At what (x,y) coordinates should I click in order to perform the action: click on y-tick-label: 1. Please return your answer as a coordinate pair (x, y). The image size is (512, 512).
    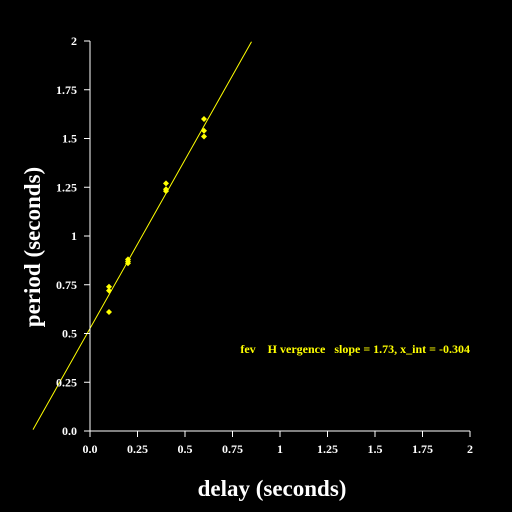
    Looking at the image, I should click on (74, 236).